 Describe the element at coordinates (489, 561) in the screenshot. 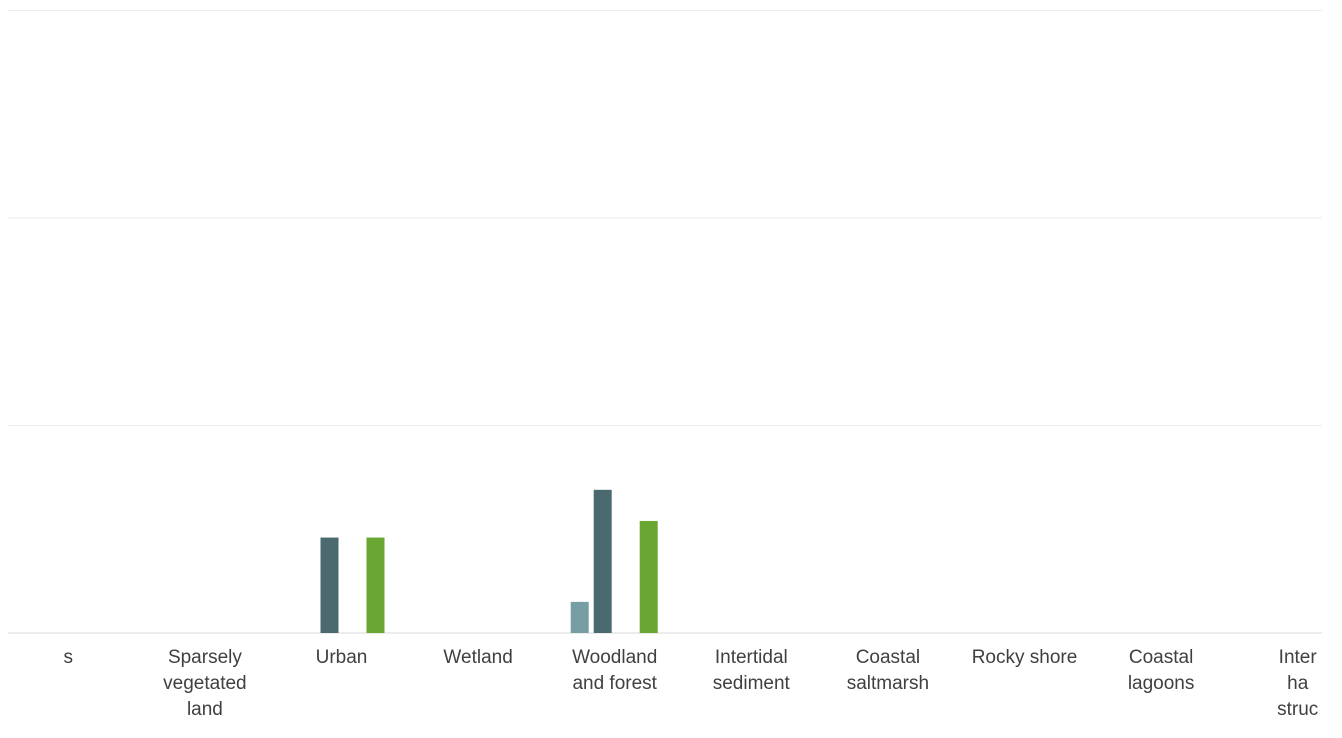

I see `bars` at that location.